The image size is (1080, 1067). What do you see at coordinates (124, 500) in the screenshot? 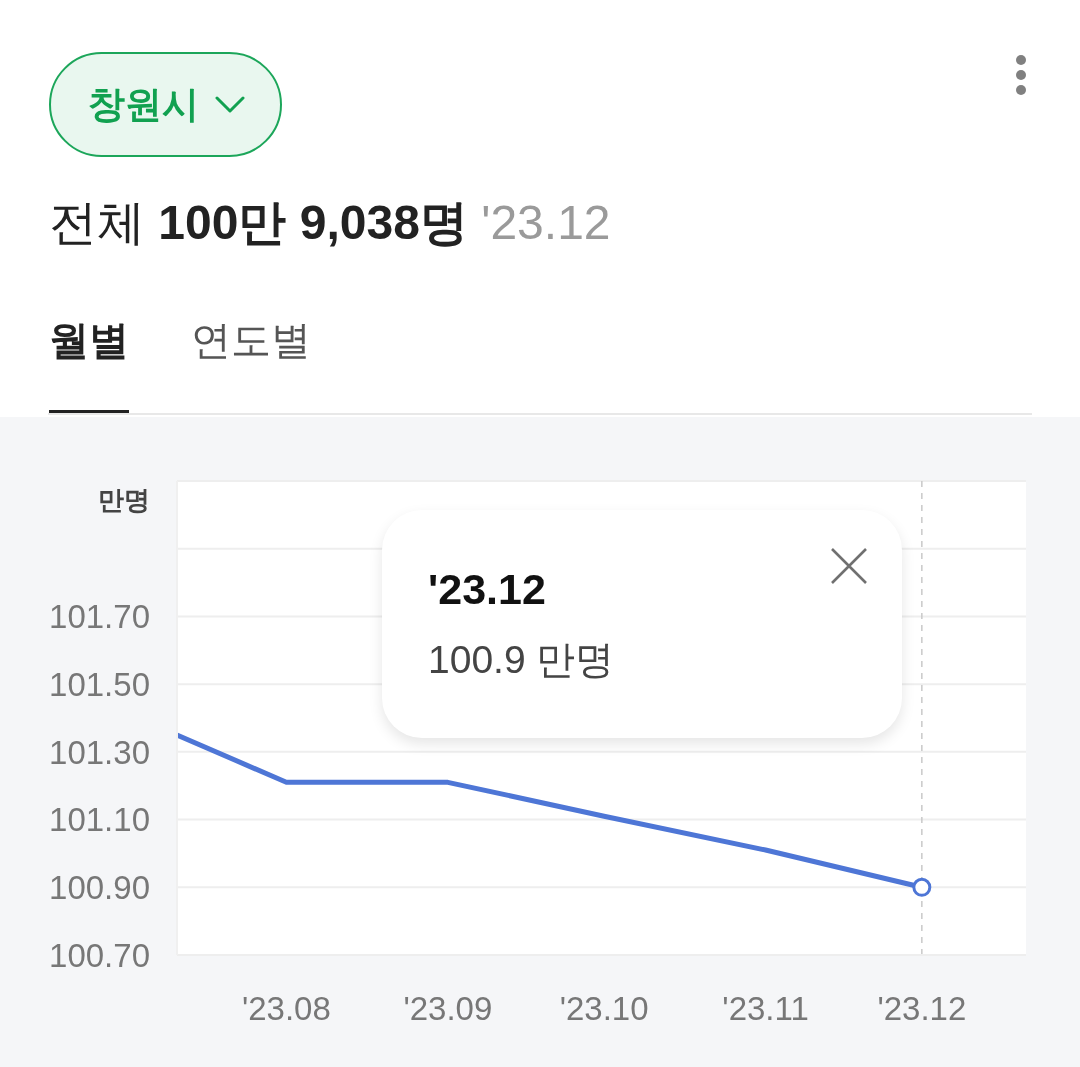
I see `y-axis-title: 만명` at bounding box center [124, 500].